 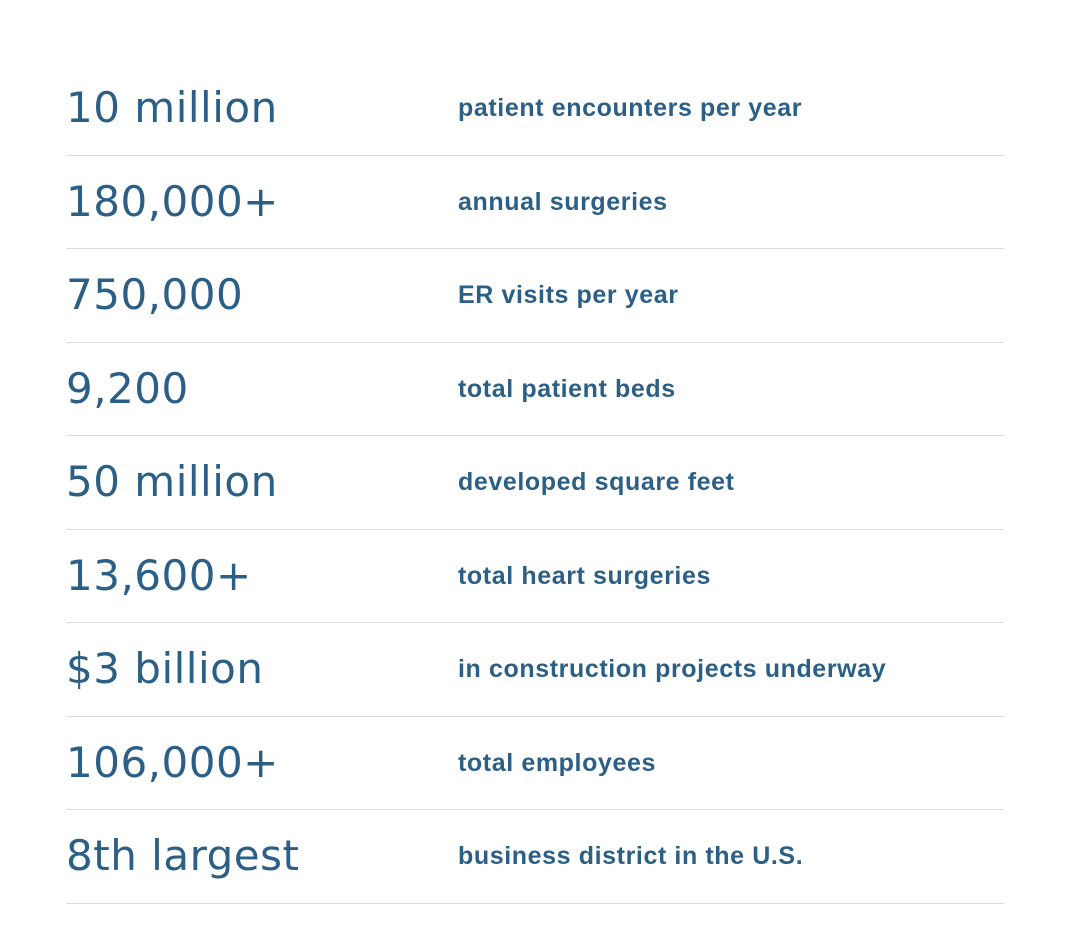 What do you see at coordinates (172, 762) in the screenshot?
I see `stat-value: 106,000+` at bounding box center [172, 762].